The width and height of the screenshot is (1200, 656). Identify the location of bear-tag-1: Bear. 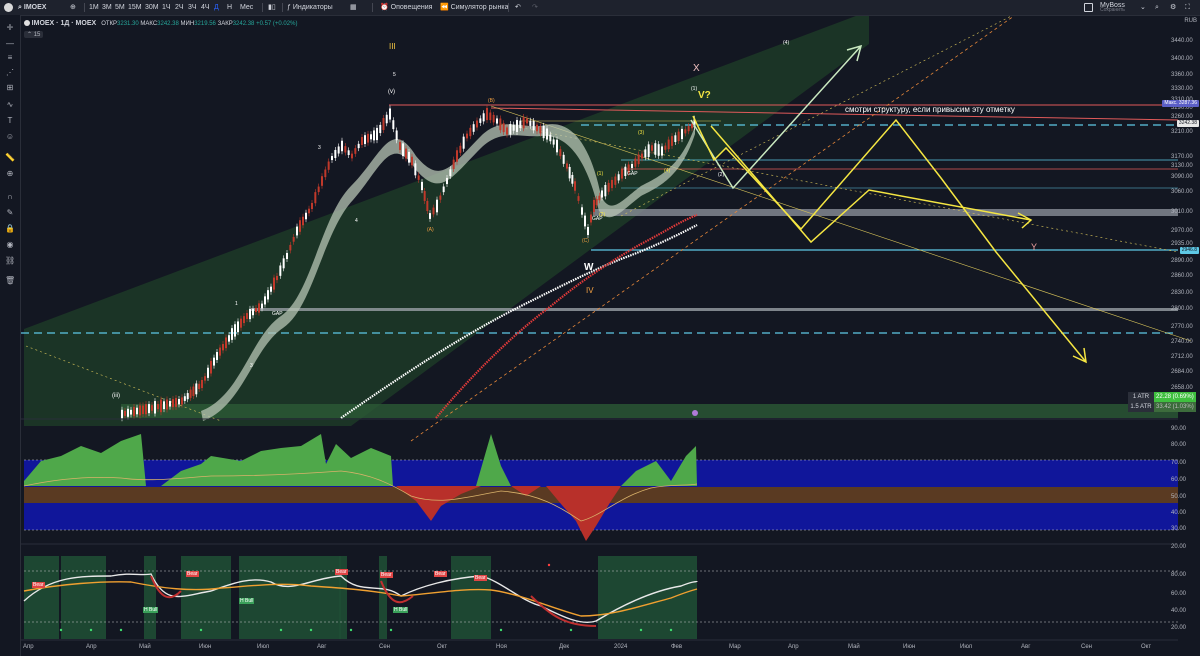
(38, 585).